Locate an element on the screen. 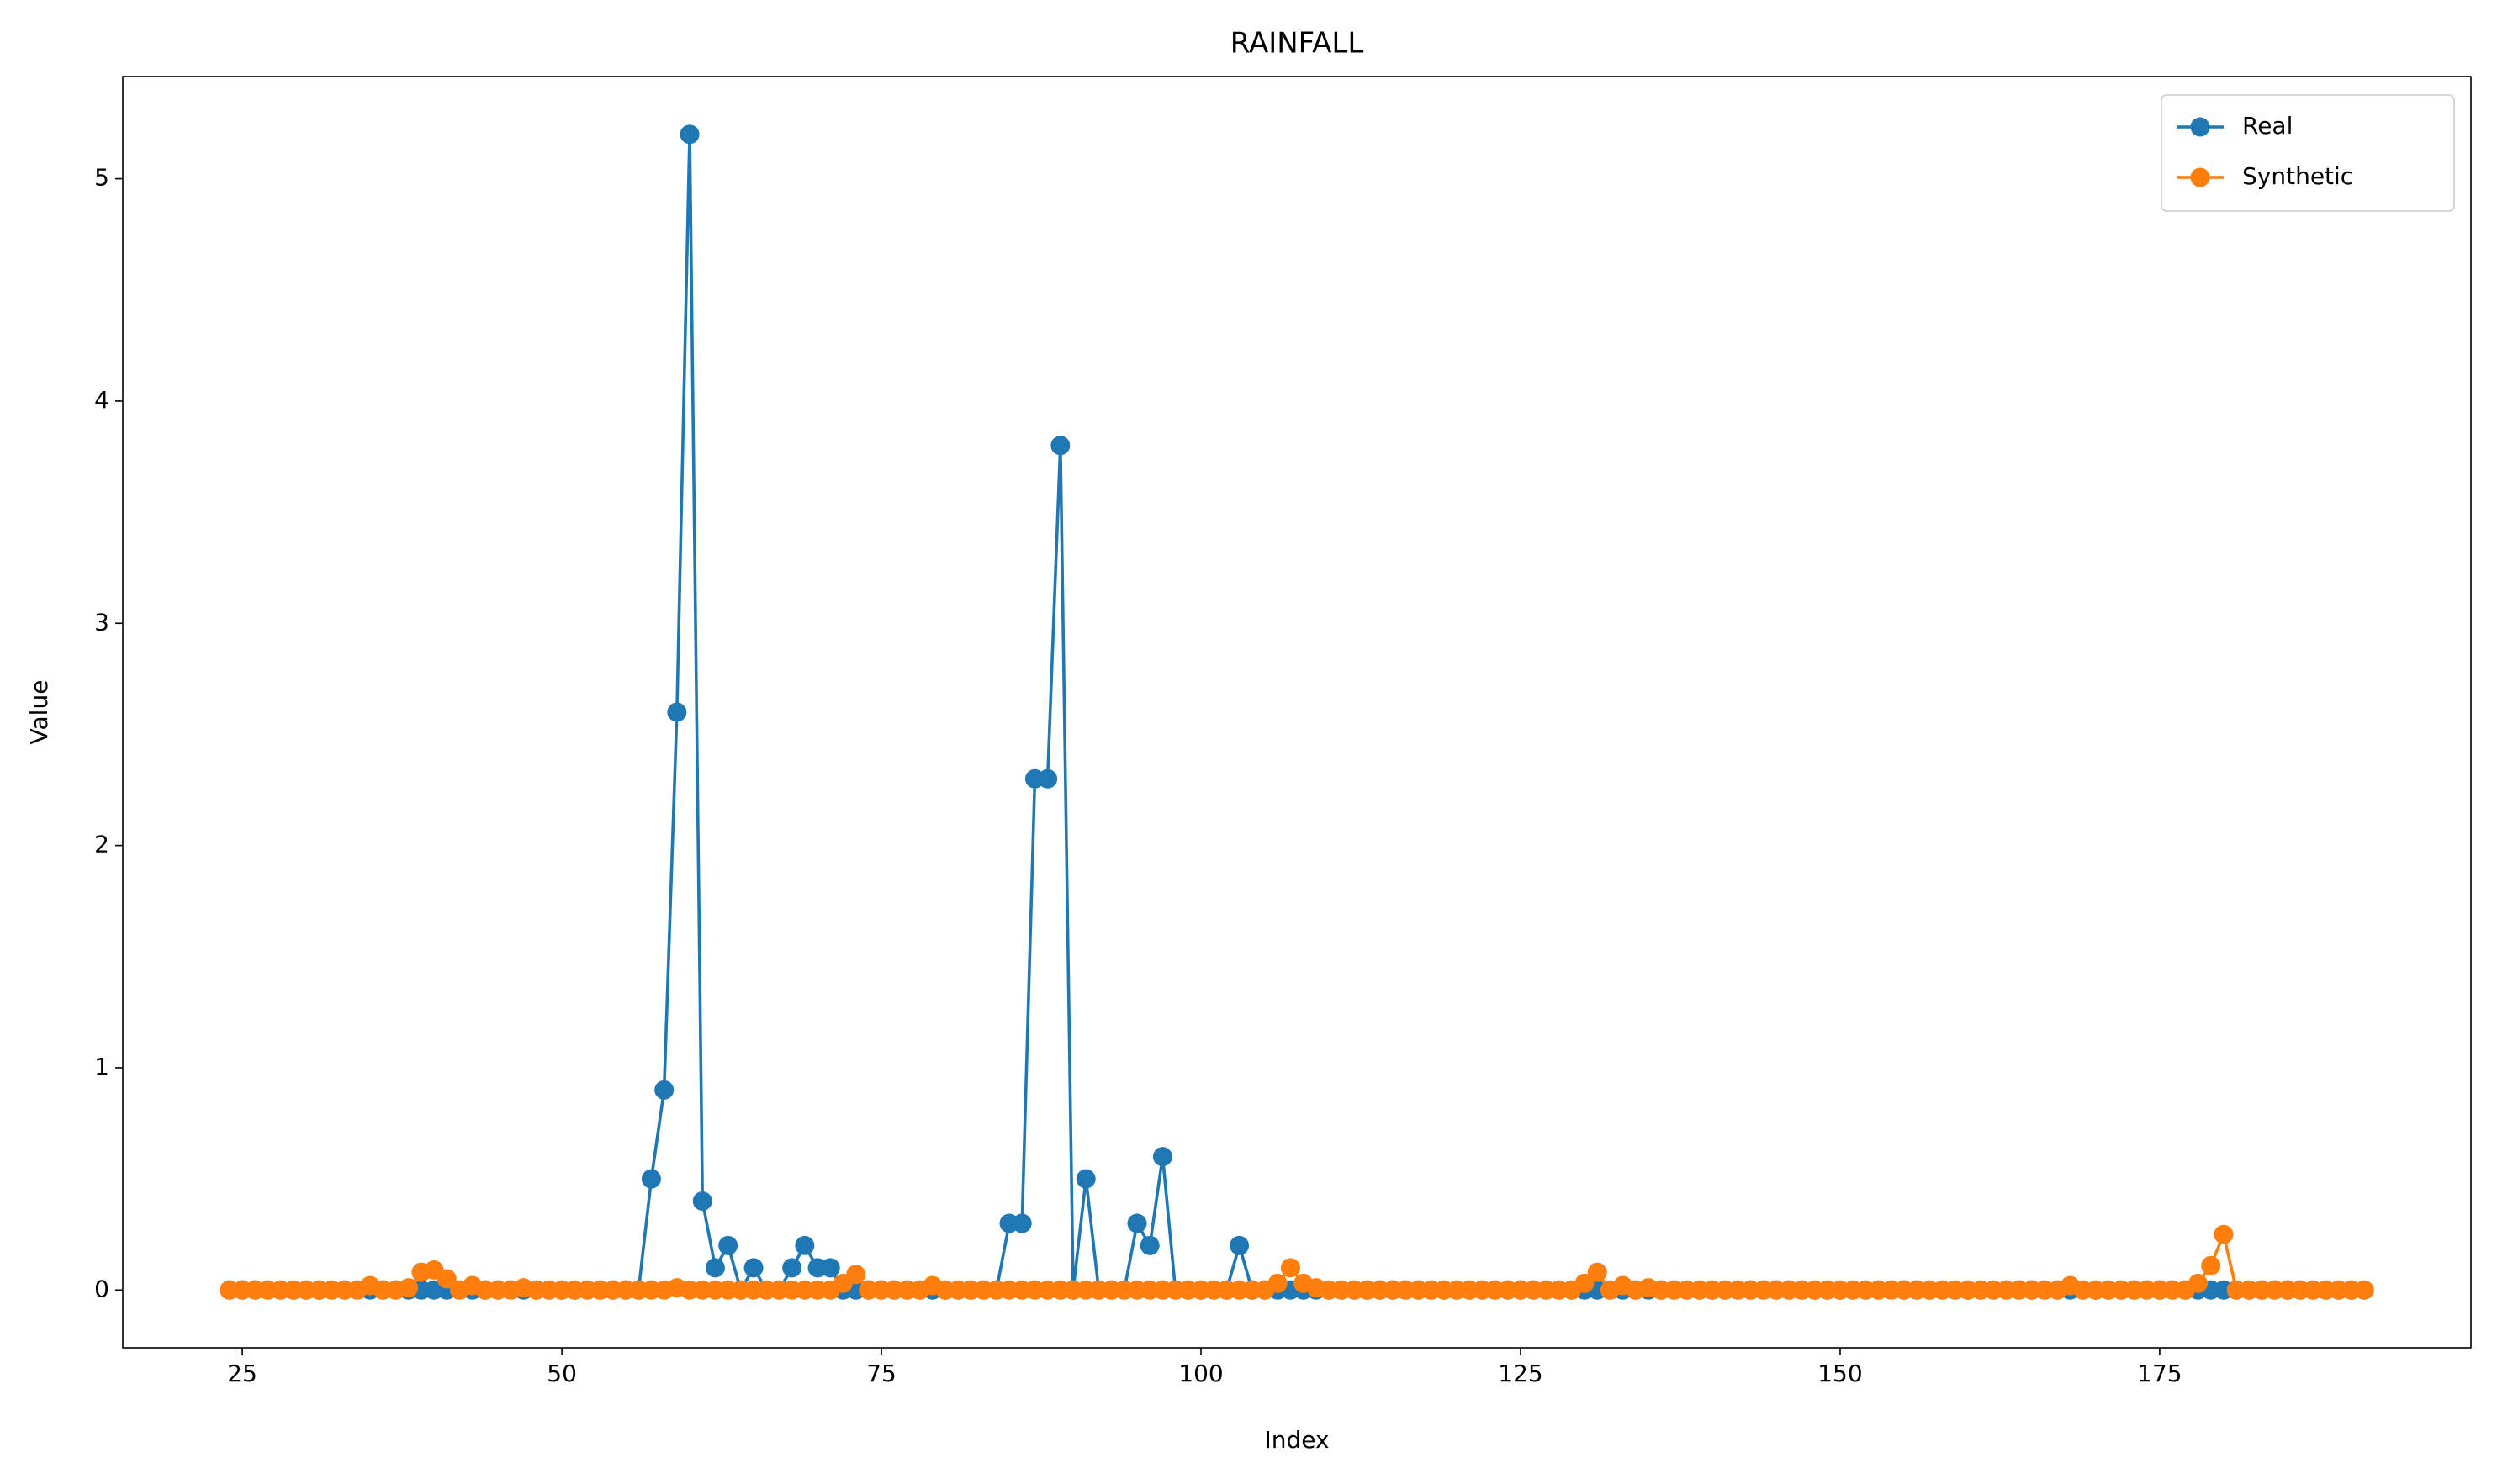 The image size is (2497, 1484). y-tick-label: 0 is located at coordinates (102, 1288).